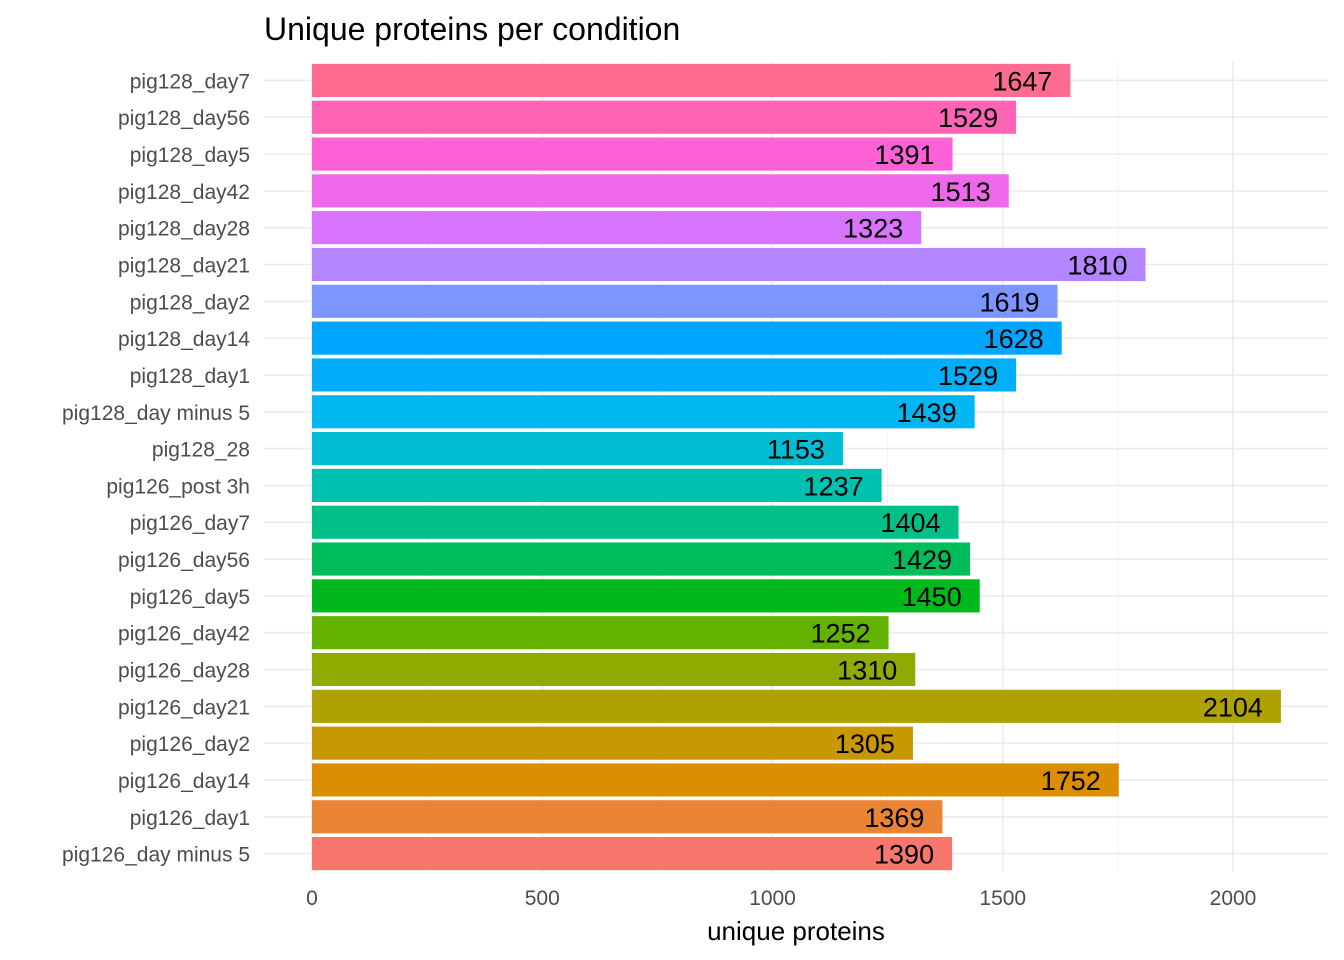  I want to click on y-tick-label: pig126_day56, so click(184, 560).